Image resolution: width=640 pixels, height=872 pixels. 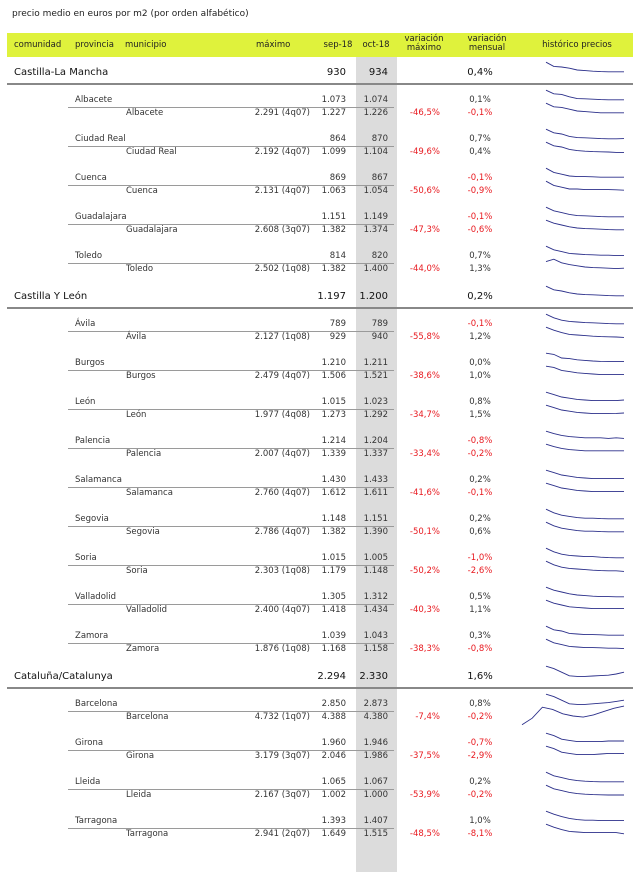 What do you see at coordinates (375, 821) in the screenshot?
I see `oct-value: 1.407` at bounding box center [375, 821].